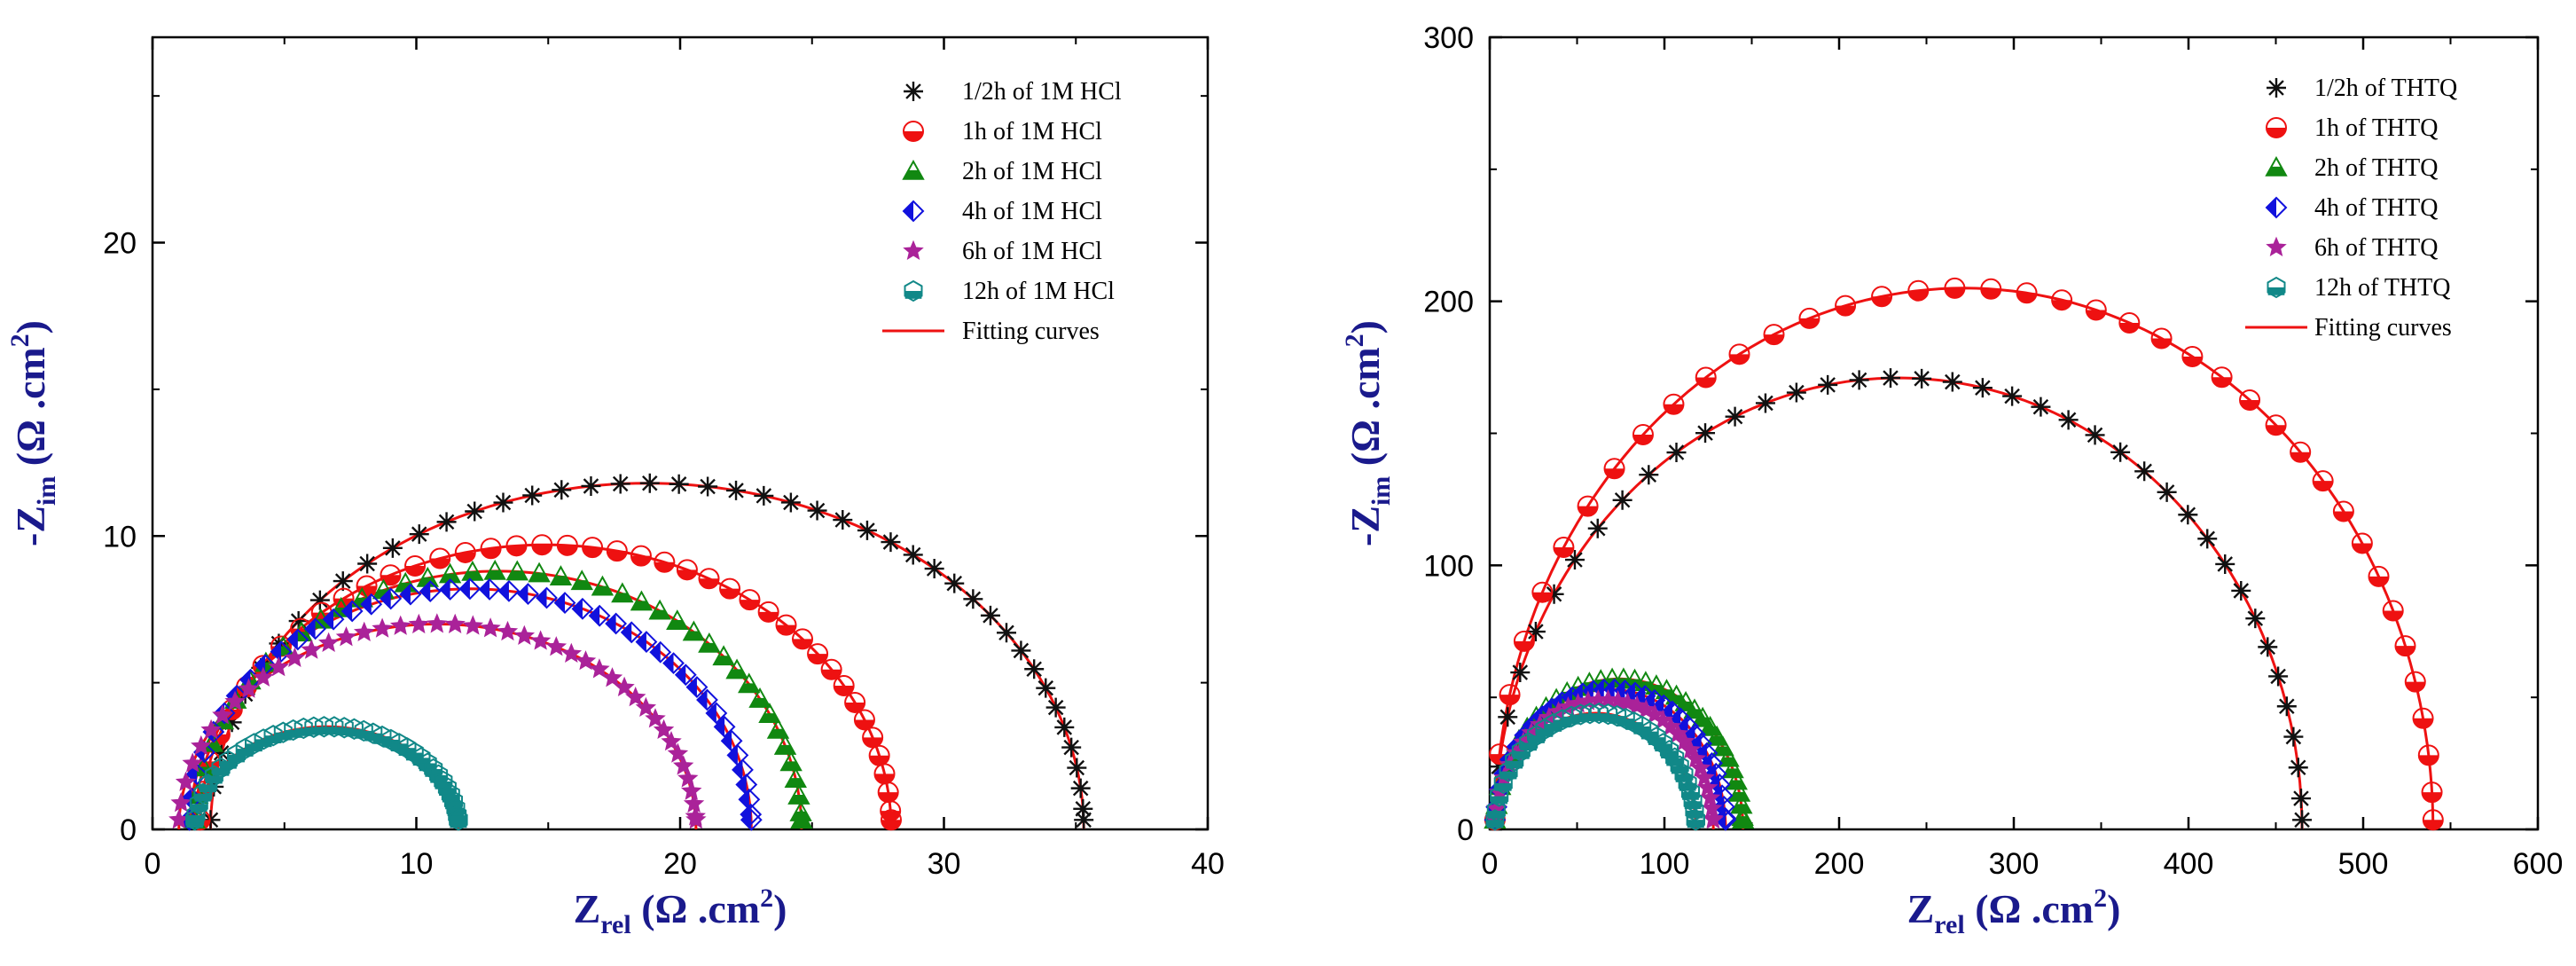 The height and width of the screenshot is (966, 2576). I want to click on x-tick-label: 600, so click(2538, 864).